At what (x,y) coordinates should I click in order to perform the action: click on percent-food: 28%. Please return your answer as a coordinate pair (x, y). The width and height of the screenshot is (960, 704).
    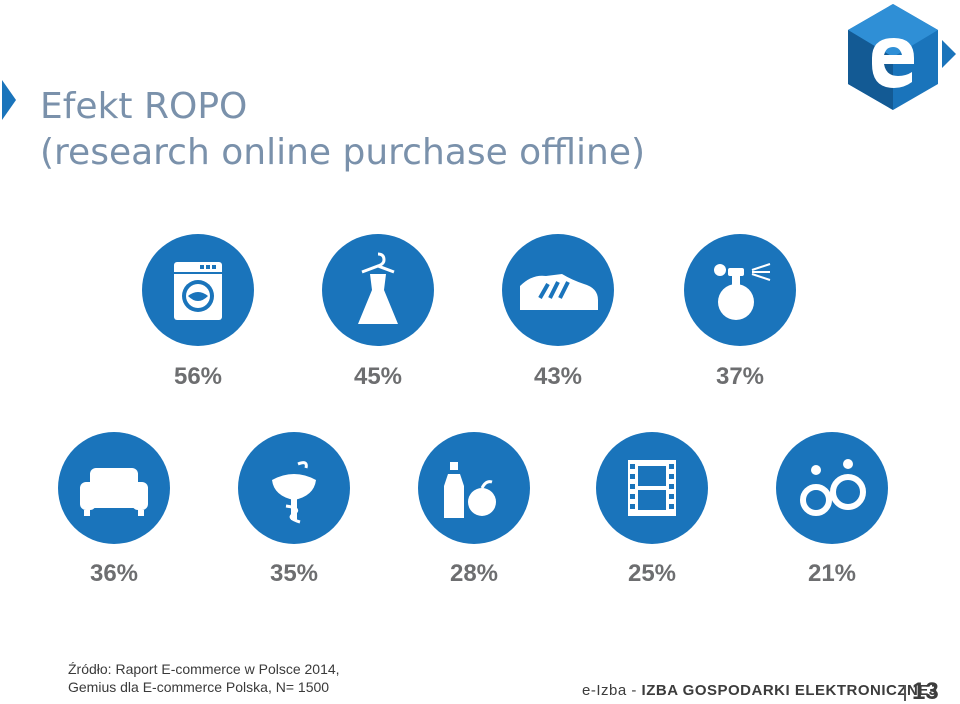
    Looking at the image, I should click on (474, 574).